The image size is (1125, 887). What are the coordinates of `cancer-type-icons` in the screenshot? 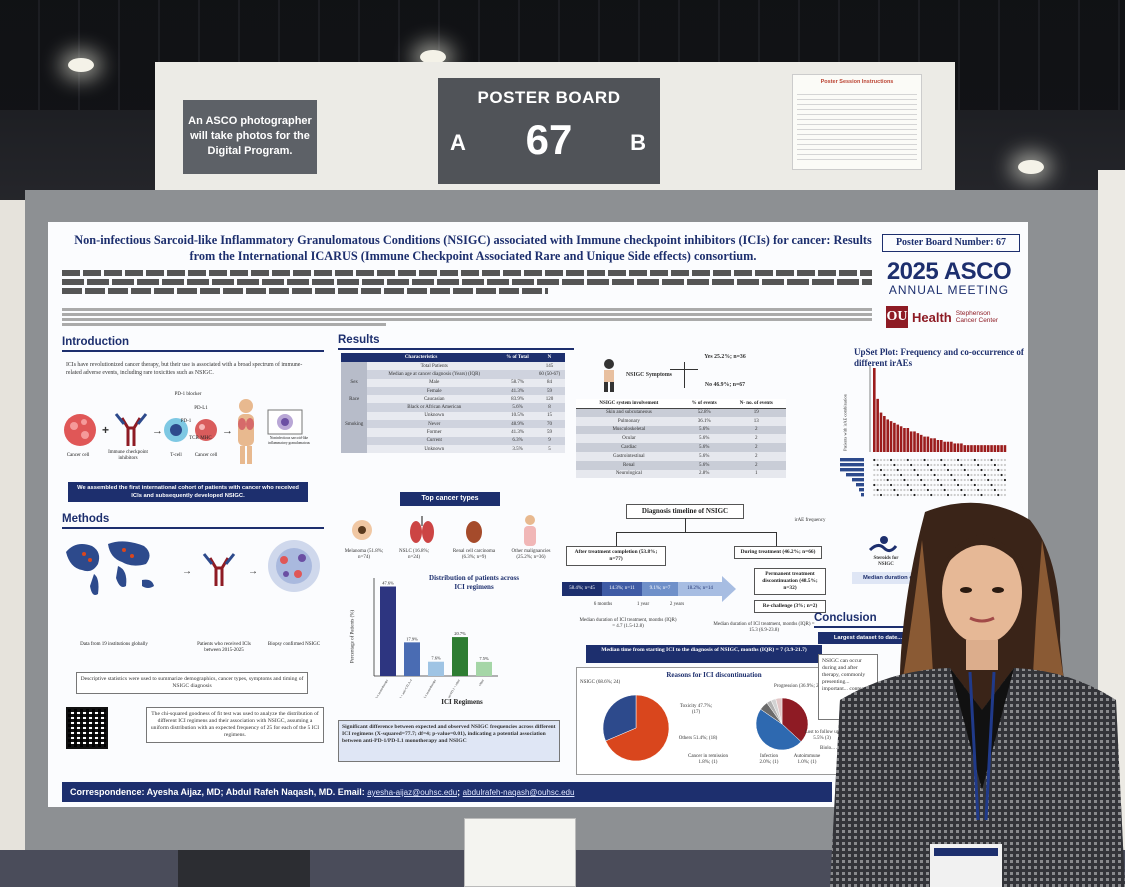 It's located at (444, 530).